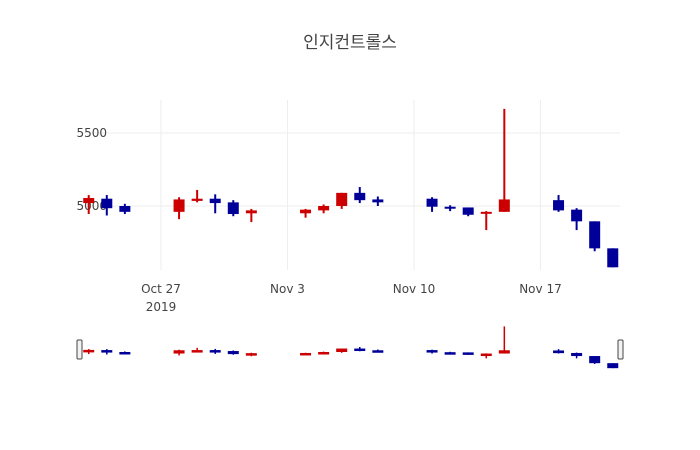 This screenshot has width=700, height=450. Describe the element at coordinates (350, 43) in the screenshot. I see `chart-title: 인지컨트롤스` at that location.